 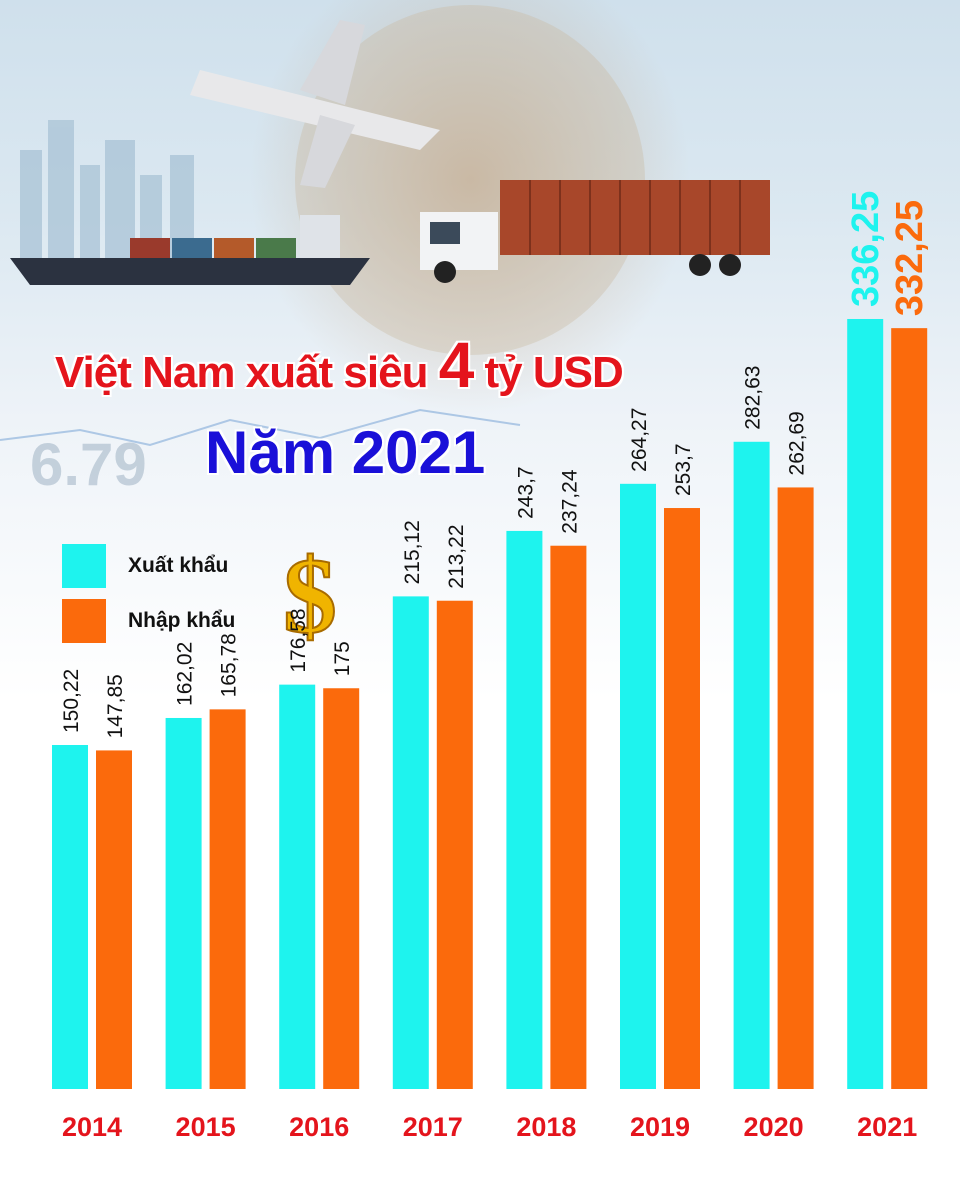 What do you see at coordinates (910, 258) in the screenshot?
I see `data-label-import-2021: 332,25` at bounding box center [910, 258].